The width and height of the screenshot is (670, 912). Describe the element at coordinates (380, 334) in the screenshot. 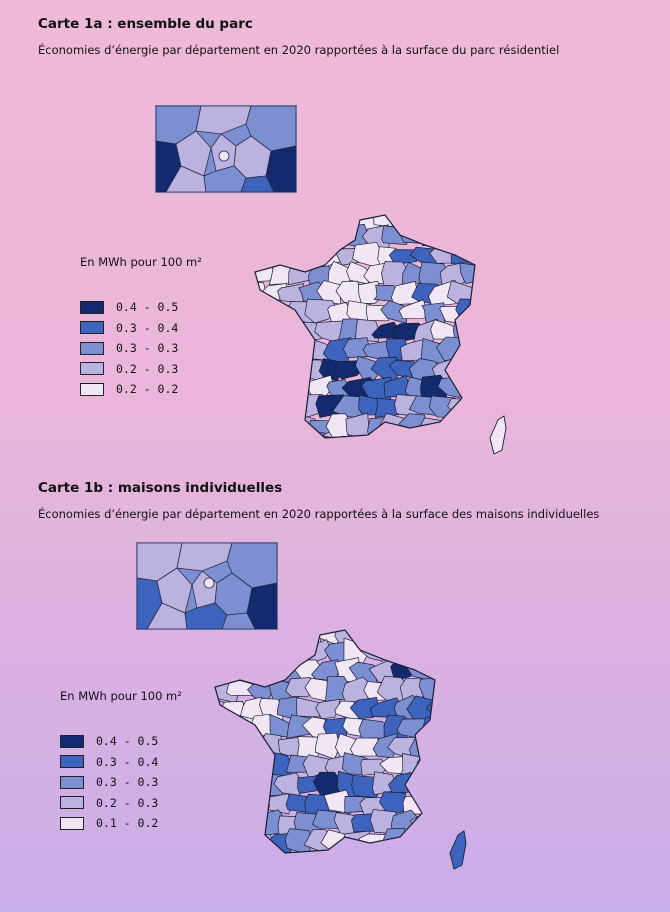

I see `france-map-svg-1a` at that location.